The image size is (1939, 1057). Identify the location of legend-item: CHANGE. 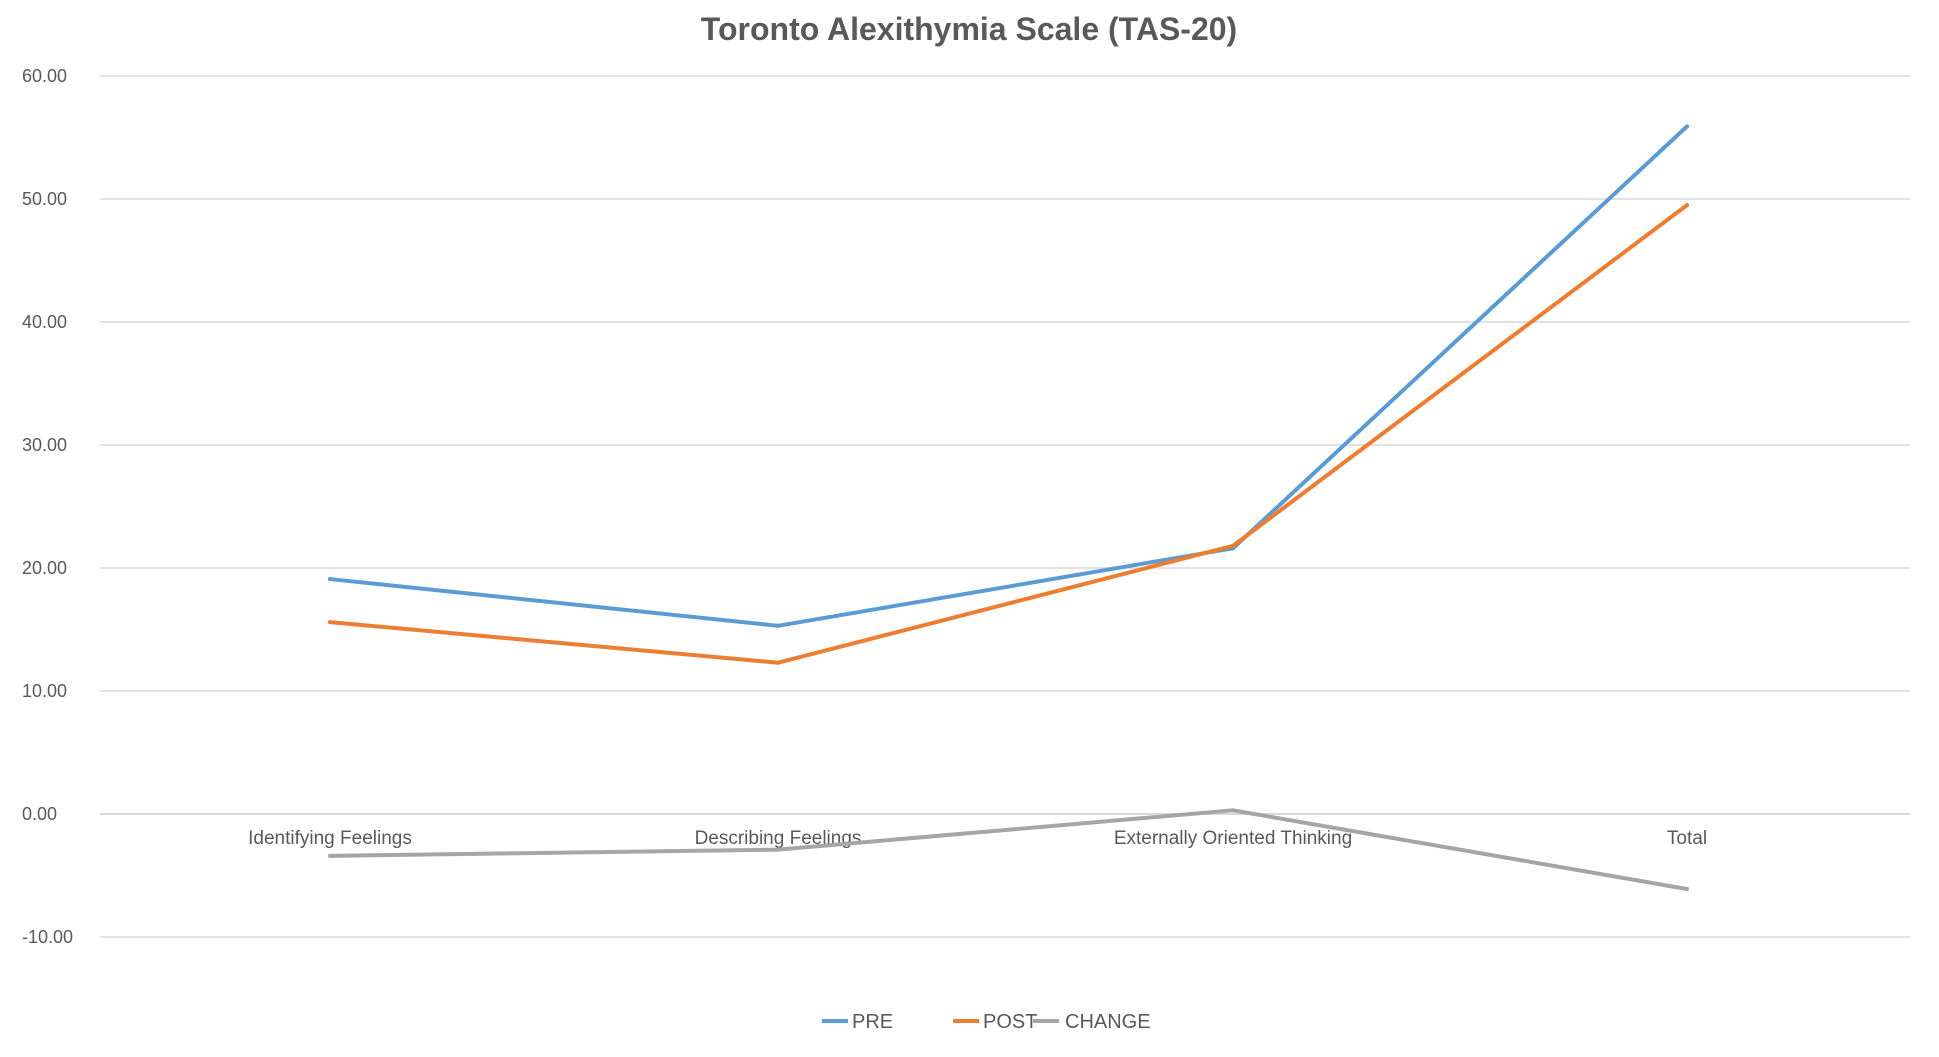
(1092, 1022).